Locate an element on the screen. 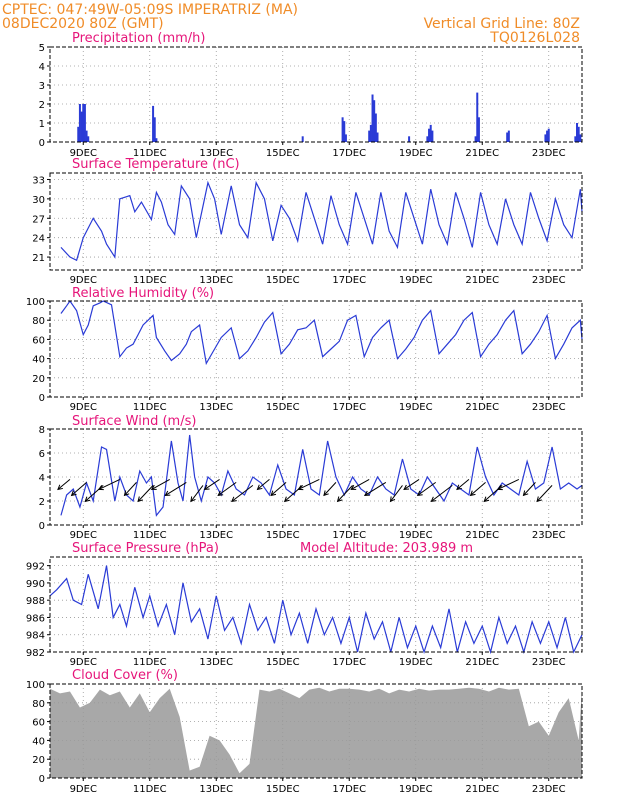  y-tick-label: 100 is located at coordinates (35, 302).